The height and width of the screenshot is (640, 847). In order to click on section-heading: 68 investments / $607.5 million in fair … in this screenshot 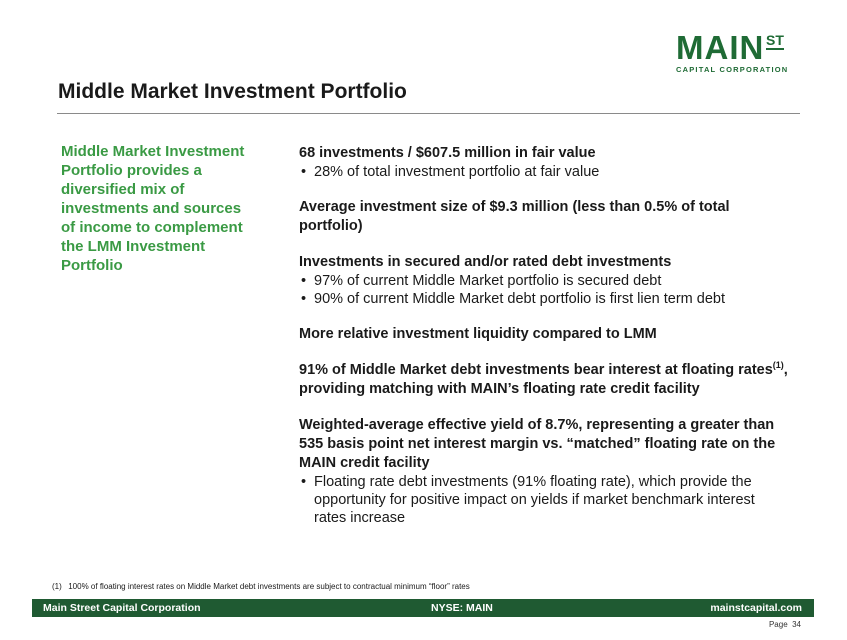, I will do `click(447, 153)`.